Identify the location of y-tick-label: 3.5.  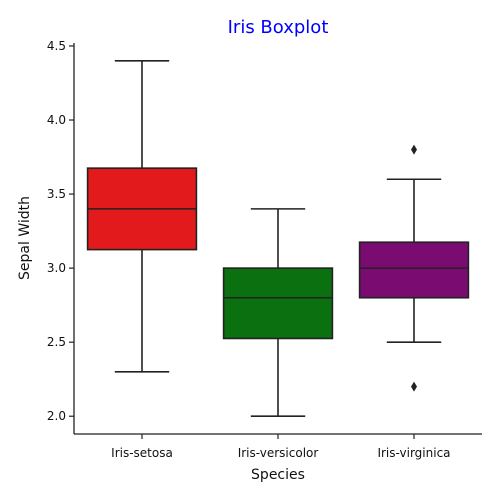
(56, 194).